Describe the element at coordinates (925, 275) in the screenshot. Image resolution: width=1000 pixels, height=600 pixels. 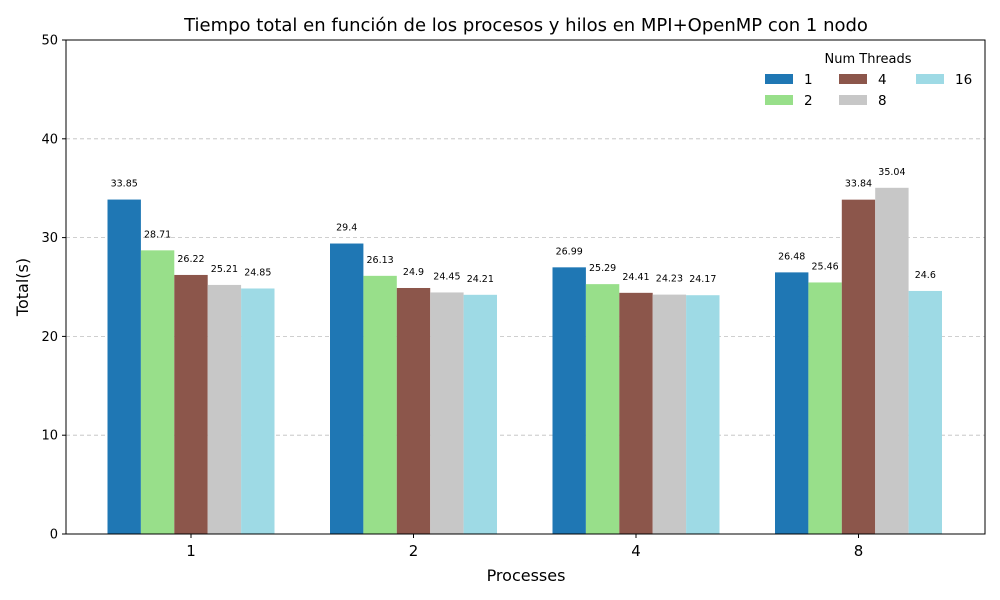
I see `bar-value-label: 24.6` at that location.